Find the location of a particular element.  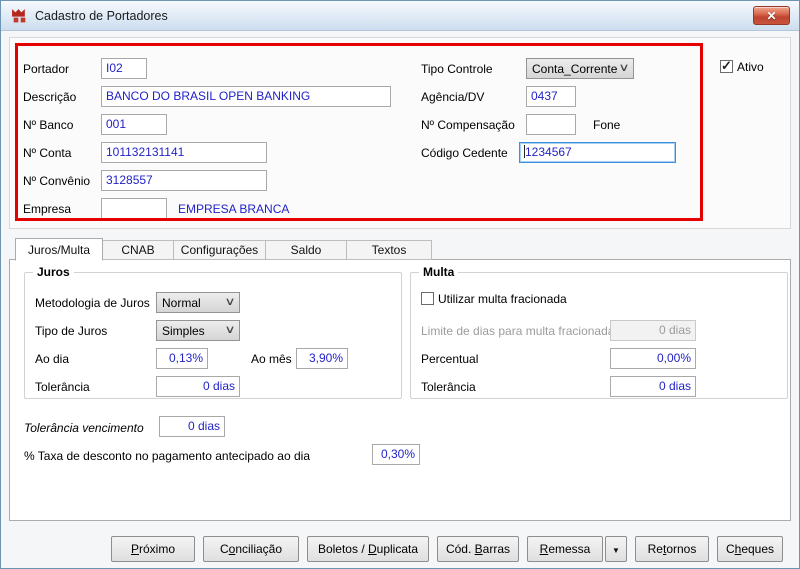

multa-fracionada-label: Utilizar multa fracionada is located at coordinates (502, 299).